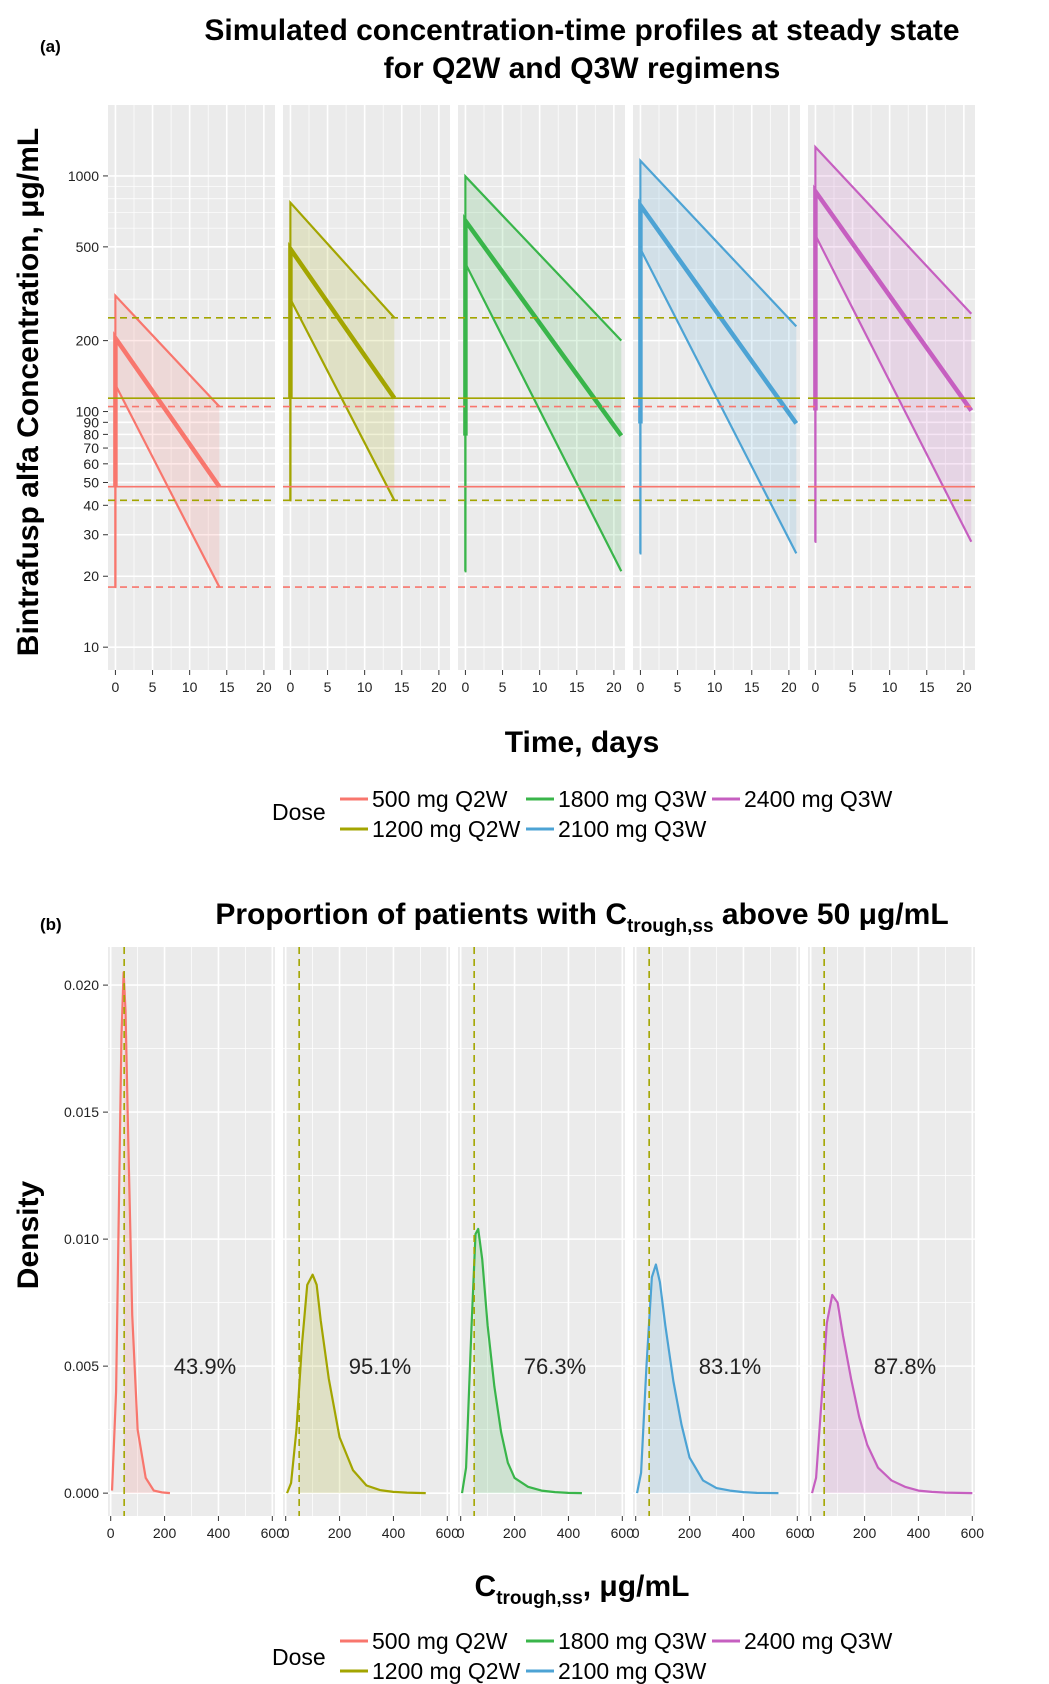 The height and width of the screenshot is (1684, 1049). Describe the element at coordinates (440, 1641) in the screenshot. I see `panel-b-legend-label-500-mg-q2w: 500 mg Q2W` at that location.